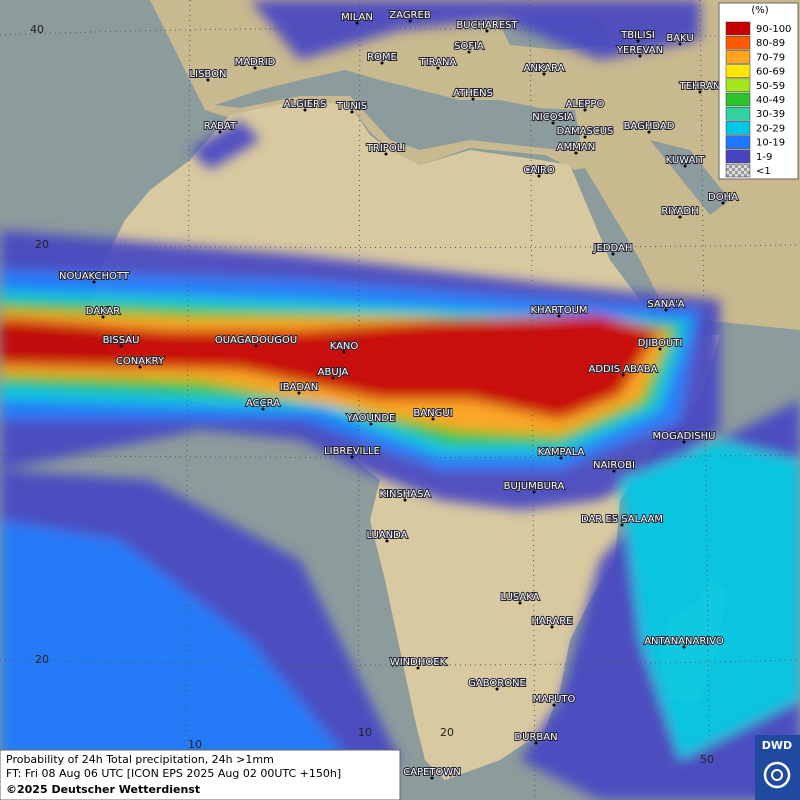 This screenshot has width=800, height=800. I want to click on city-label: TUNIS, so click(351, 106).